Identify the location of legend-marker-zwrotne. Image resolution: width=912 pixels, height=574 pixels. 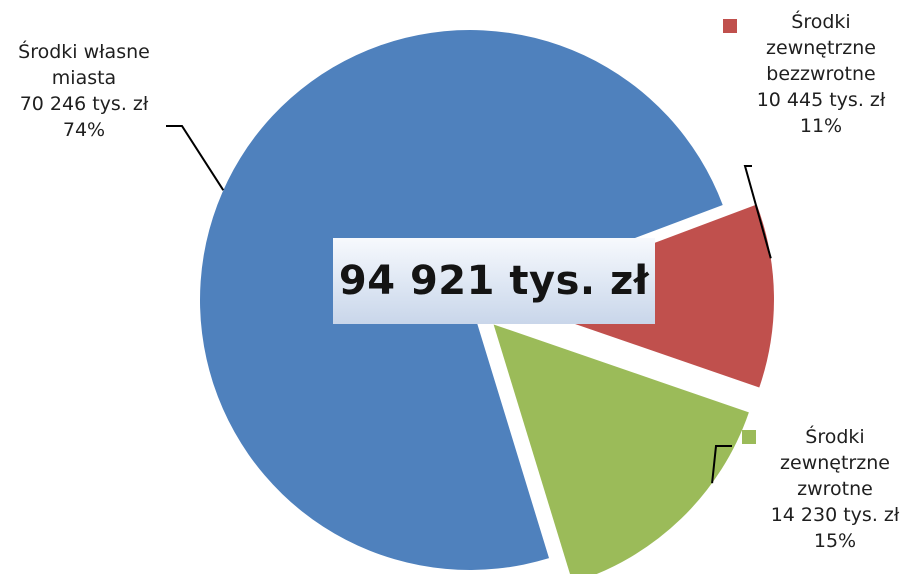
(749, 437).